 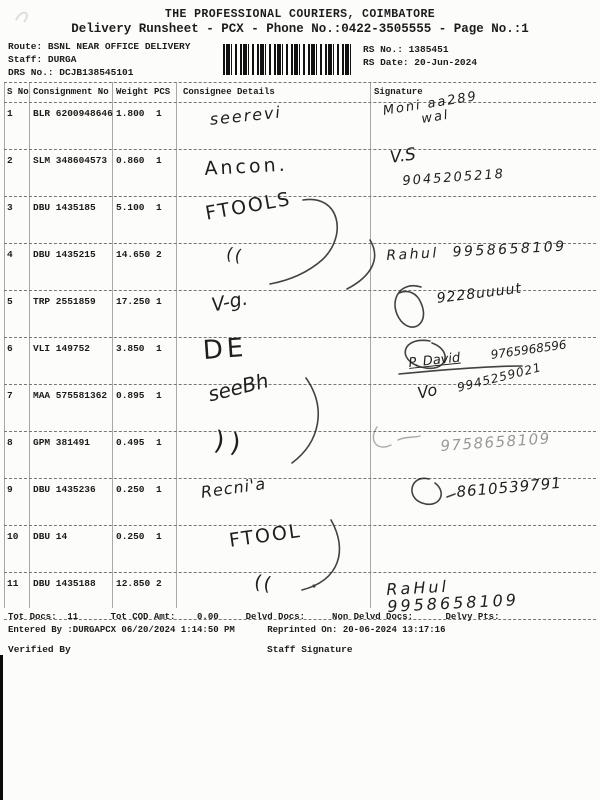 I want to click on row-serial-no: 3, so click(x=10, y=207).